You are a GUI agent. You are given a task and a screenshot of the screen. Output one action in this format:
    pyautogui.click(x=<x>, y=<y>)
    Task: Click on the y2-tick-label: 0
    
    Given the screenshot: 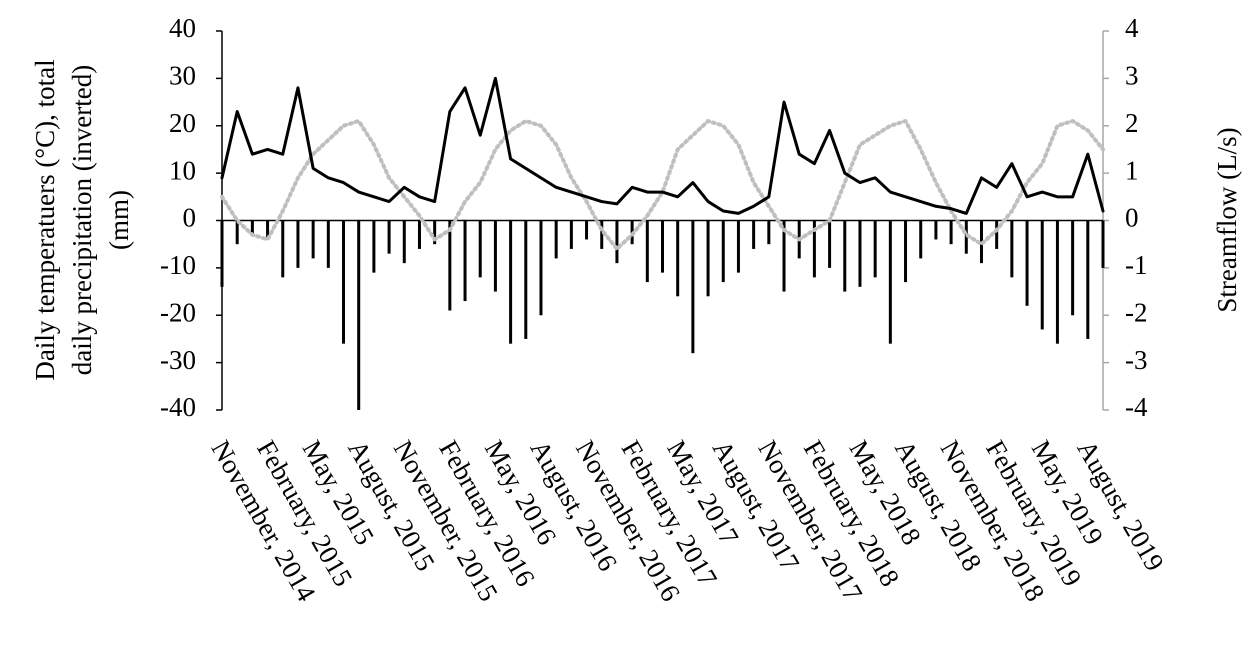 What is the action you would take?
    pyautogui.click(x=1132, y=218)
    